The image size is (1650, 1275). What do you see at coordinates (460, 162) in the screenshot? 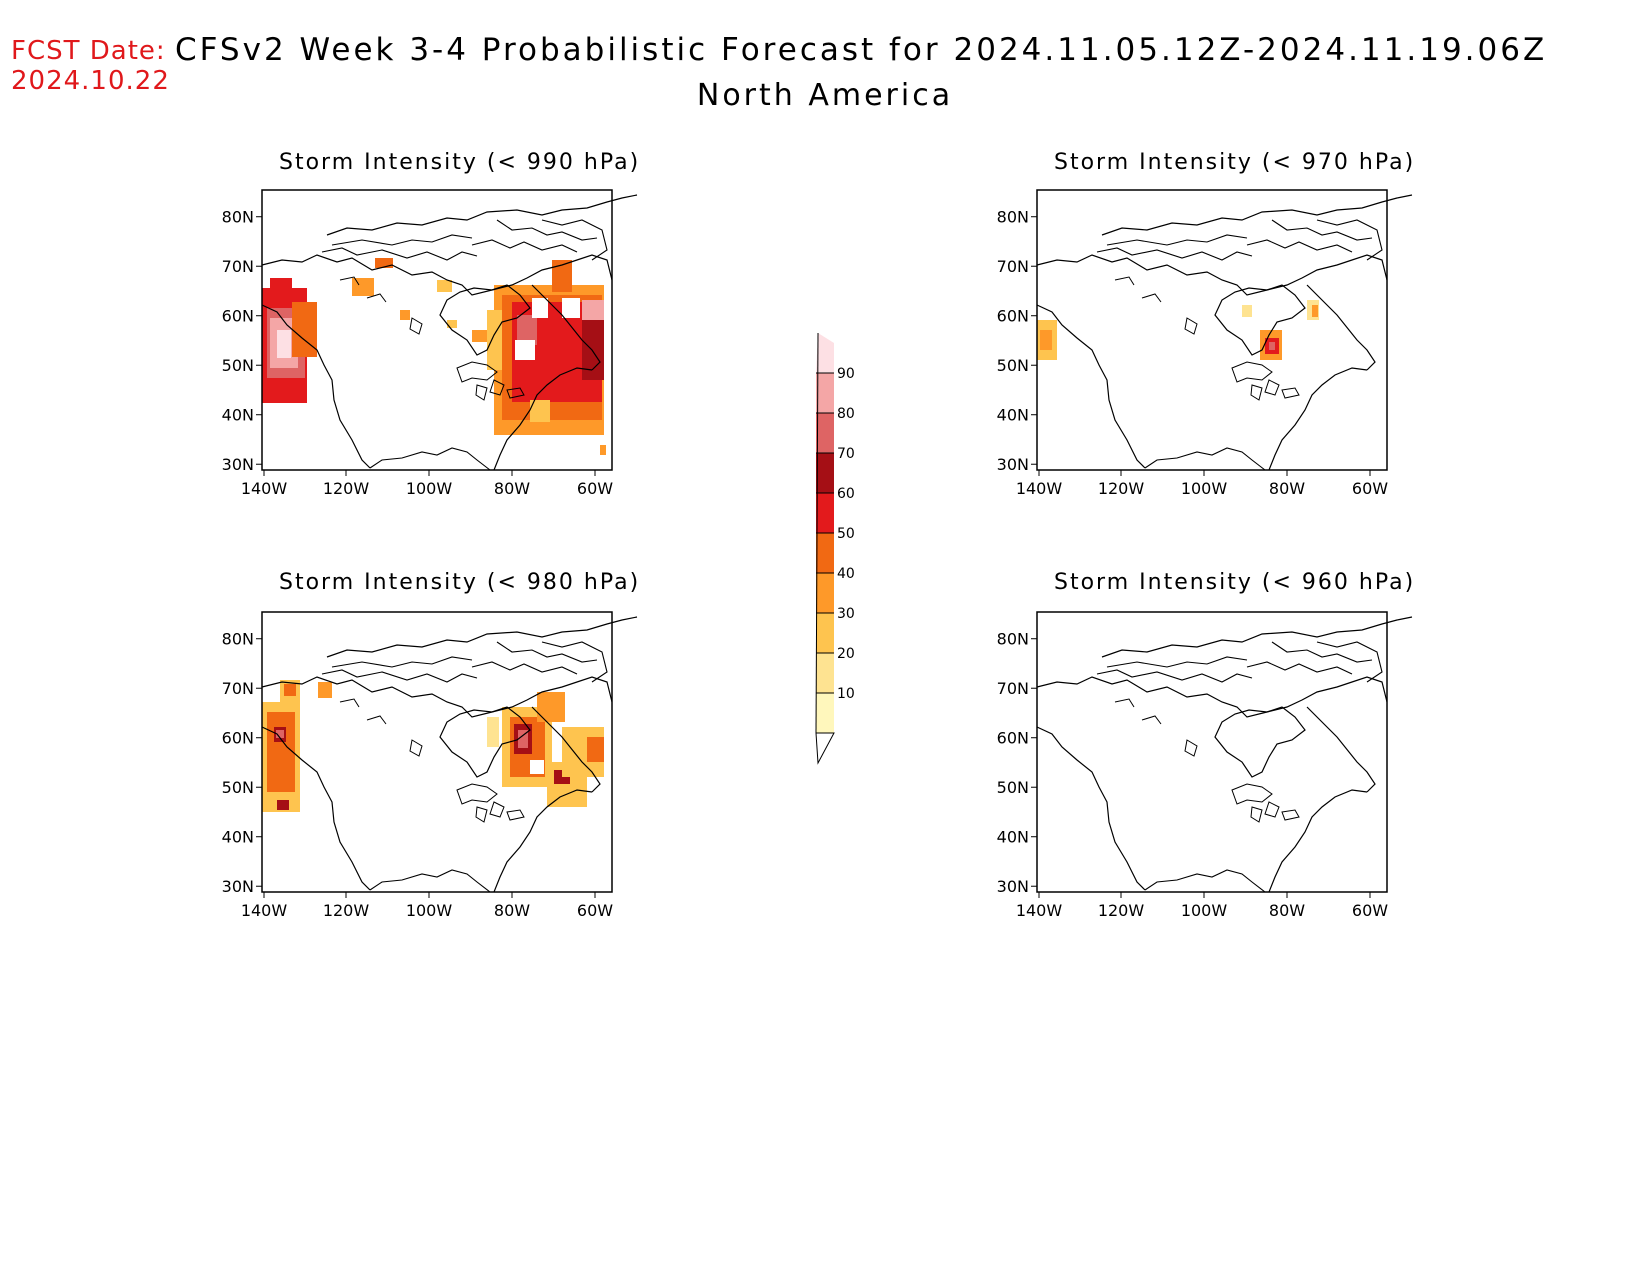
I see `panel-title-990: Storm Intensity (< 990 hPa)` at bounding box center [460, 162].